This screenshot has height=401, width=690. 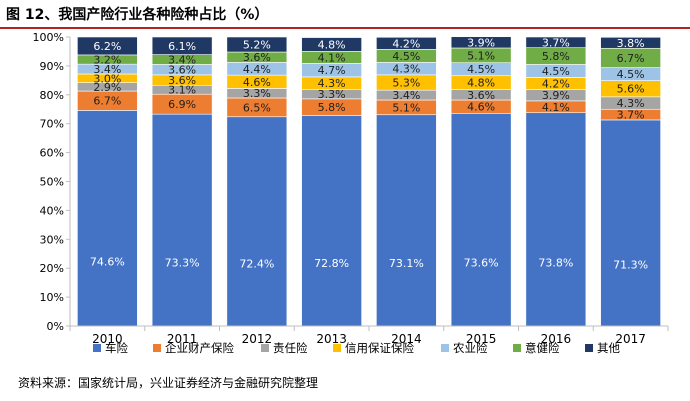 I want to click on data-label: 3.2%, so click(x=107, y=60).